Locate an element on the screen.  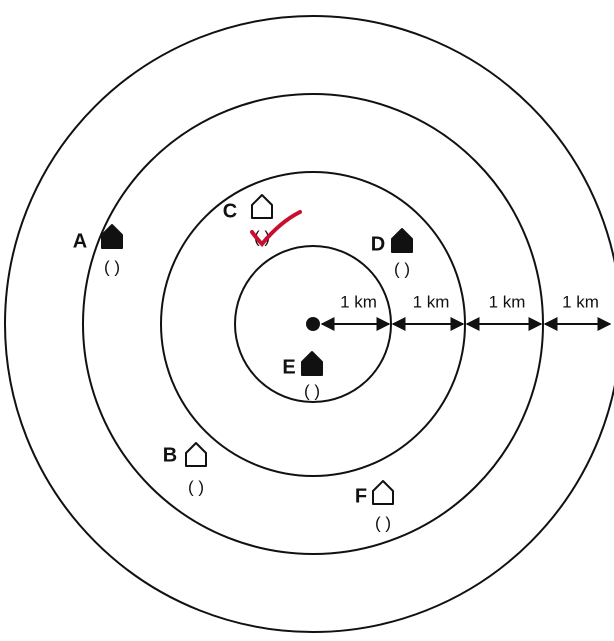
check-mark is located at coordinates (276, 228).